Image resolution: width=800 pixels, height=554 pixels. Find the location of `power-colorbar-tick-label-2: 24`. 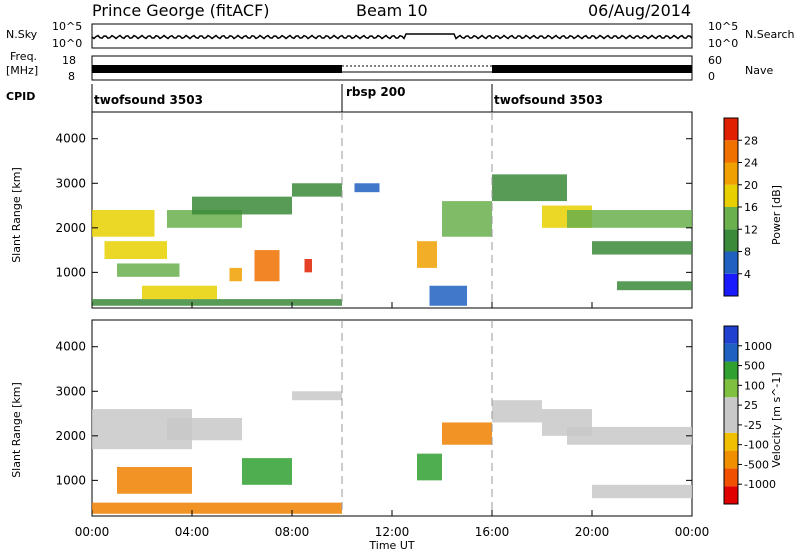

power-colorbar-tick-label-2: 24 is located at coordinates (751, 163).